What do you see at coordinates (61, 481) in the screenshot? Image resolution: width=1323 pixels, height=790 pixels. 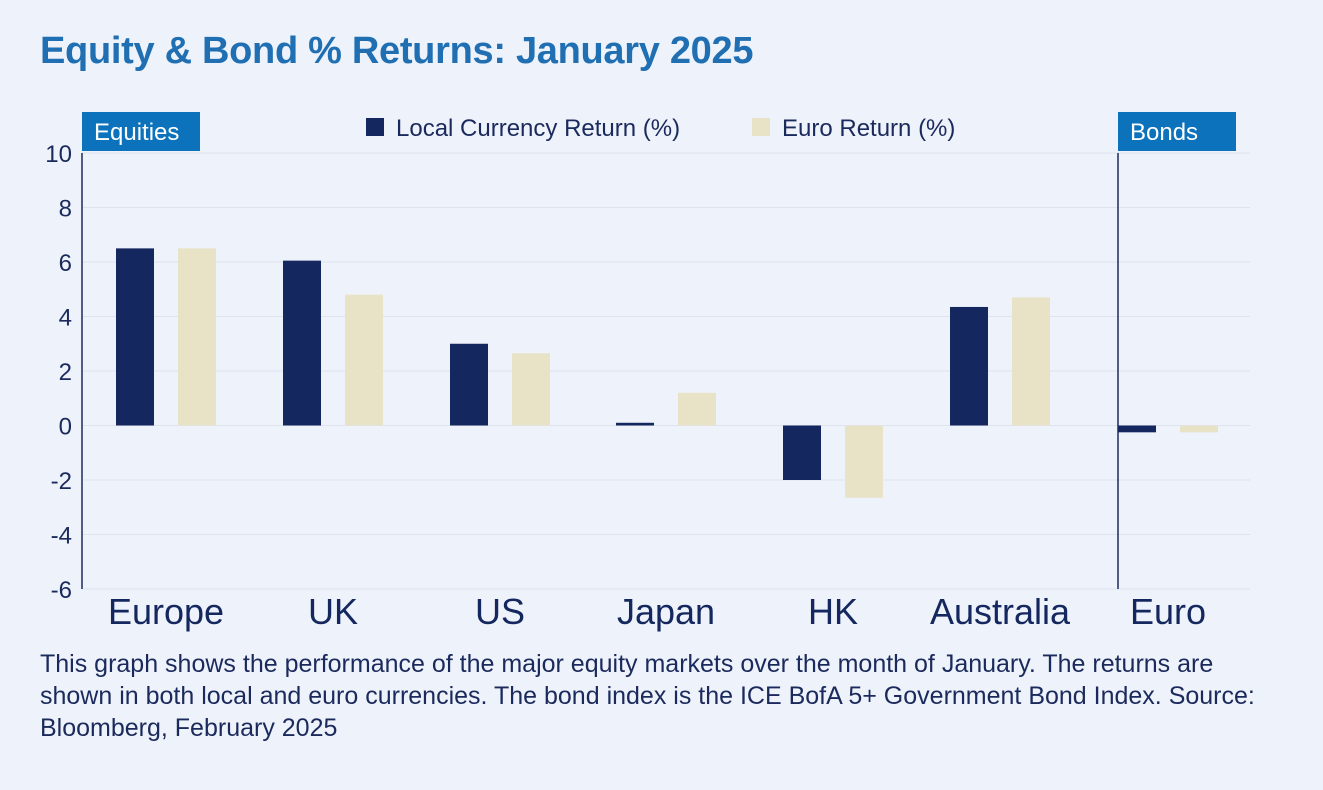 I see `y-tick-label: -2` at bounding box center [61, 481].